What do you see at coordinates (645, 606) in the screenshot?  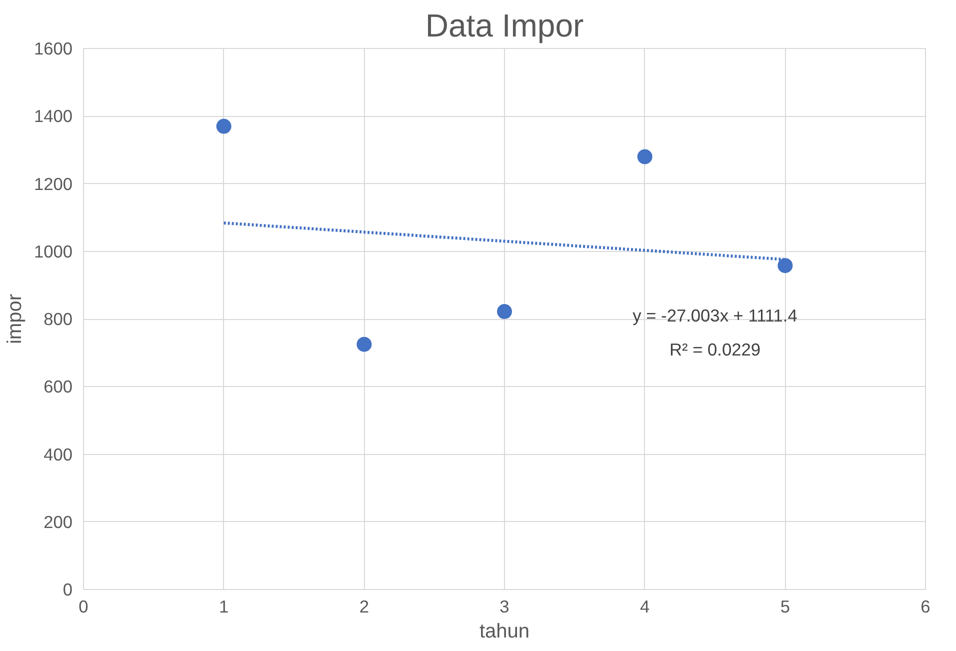 I see `x-tick-label: 4` at bounding box center [645, 606].